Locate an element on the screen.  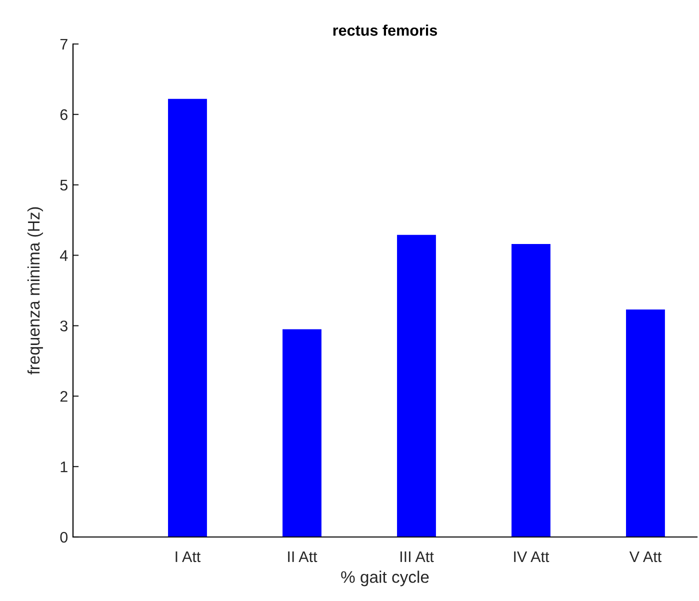
y-tick-label: 3 is located at coordinates (64, 326).